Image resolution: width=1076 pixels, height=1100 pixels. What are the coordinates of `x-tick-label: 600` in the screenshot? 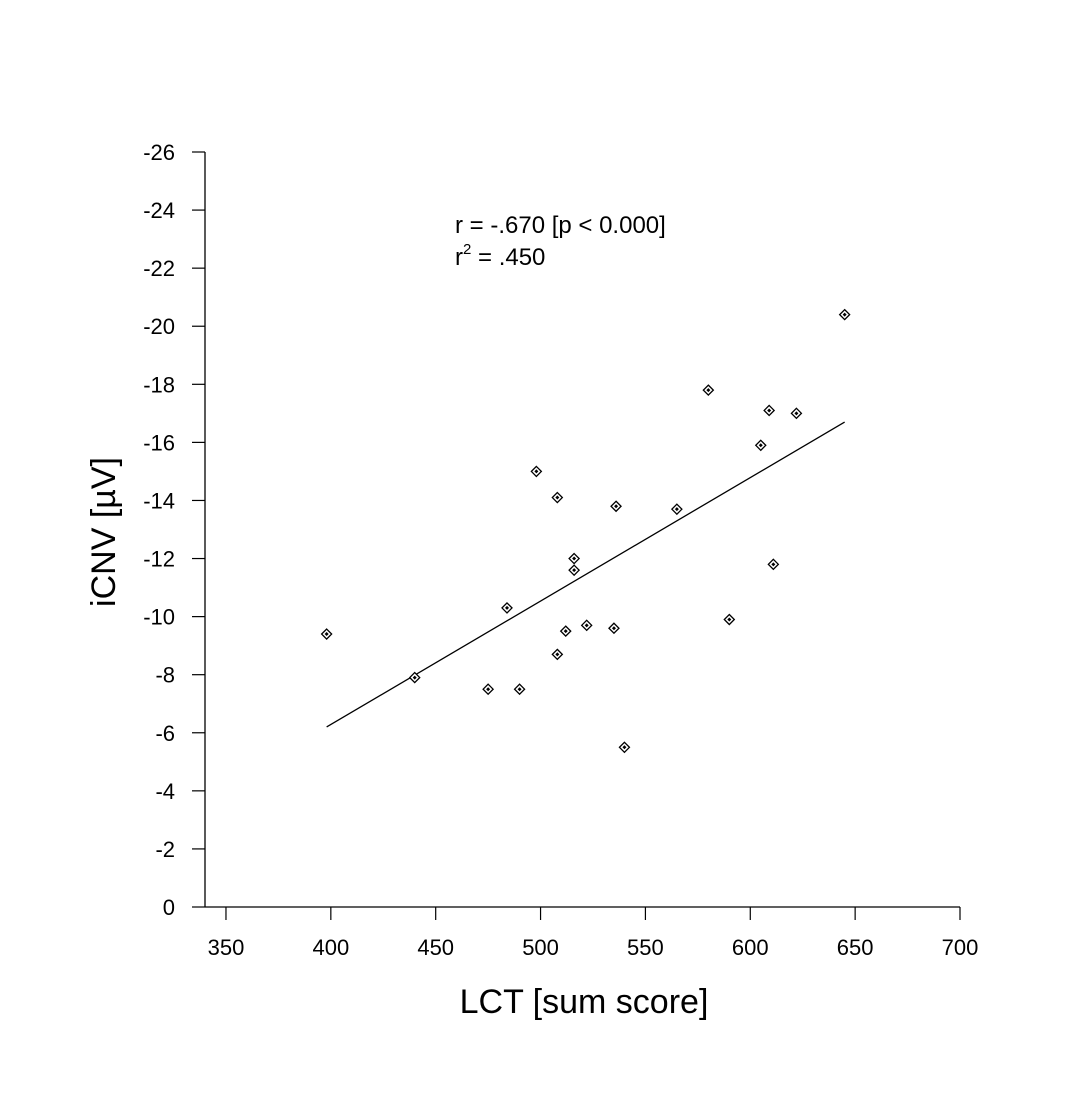 It's located at (750, 947).